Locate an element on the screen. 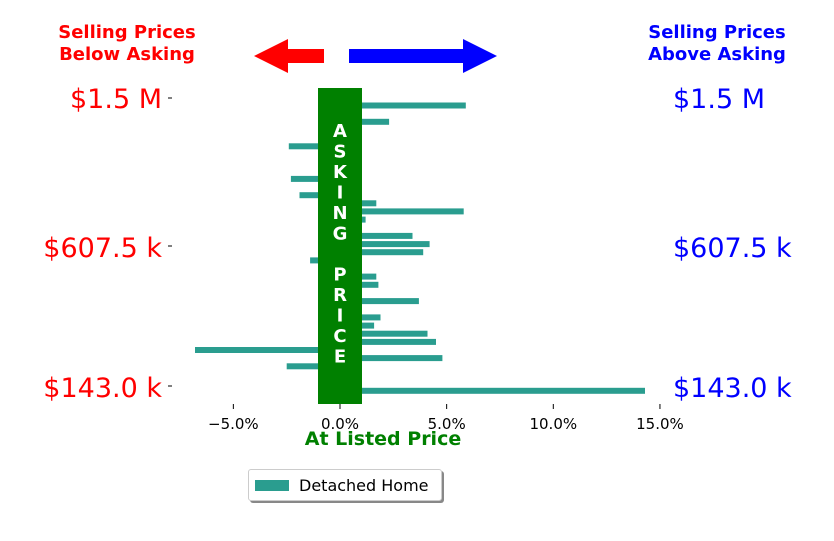 Image resolution: width=834 pixels, height=541 pixels. x-tick-label: 15.0% is located at coordinates (660, 424).